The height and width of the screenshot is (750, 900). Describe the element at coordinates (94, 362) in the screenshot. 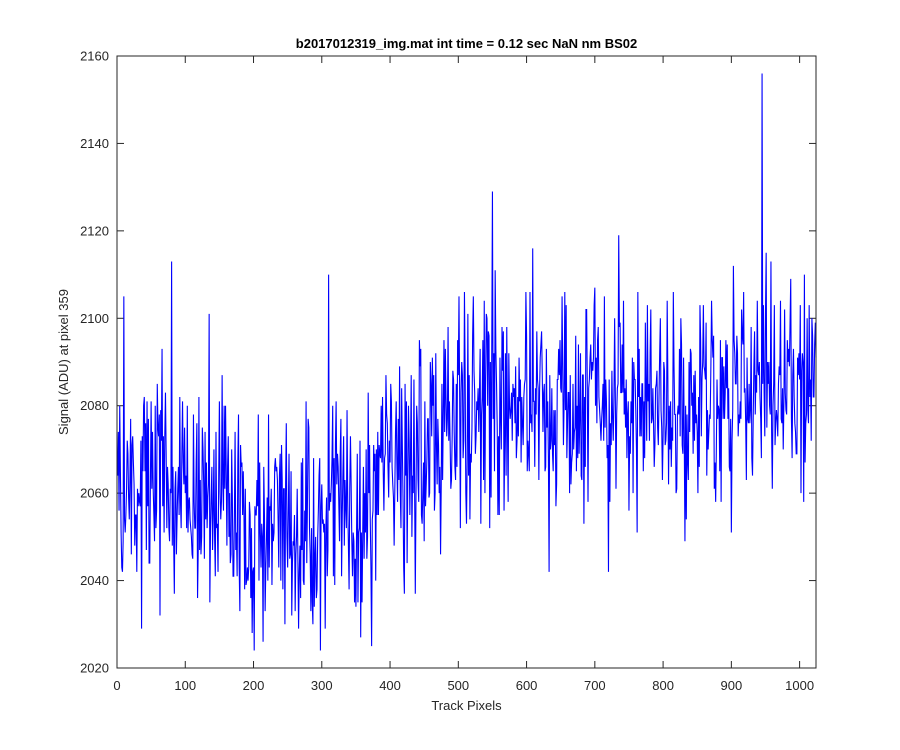

I see `y-tick-labels: 2020 2040 2060 2080 2100 2120 2140 2160` at that location.